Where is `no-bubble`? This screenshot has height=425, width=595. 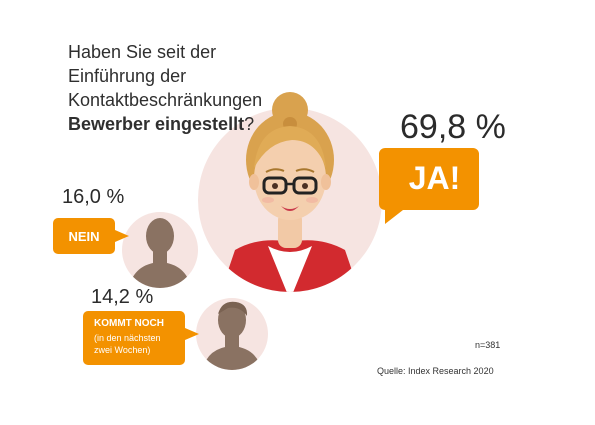 no-bubble is located at coordinates (91, 236).